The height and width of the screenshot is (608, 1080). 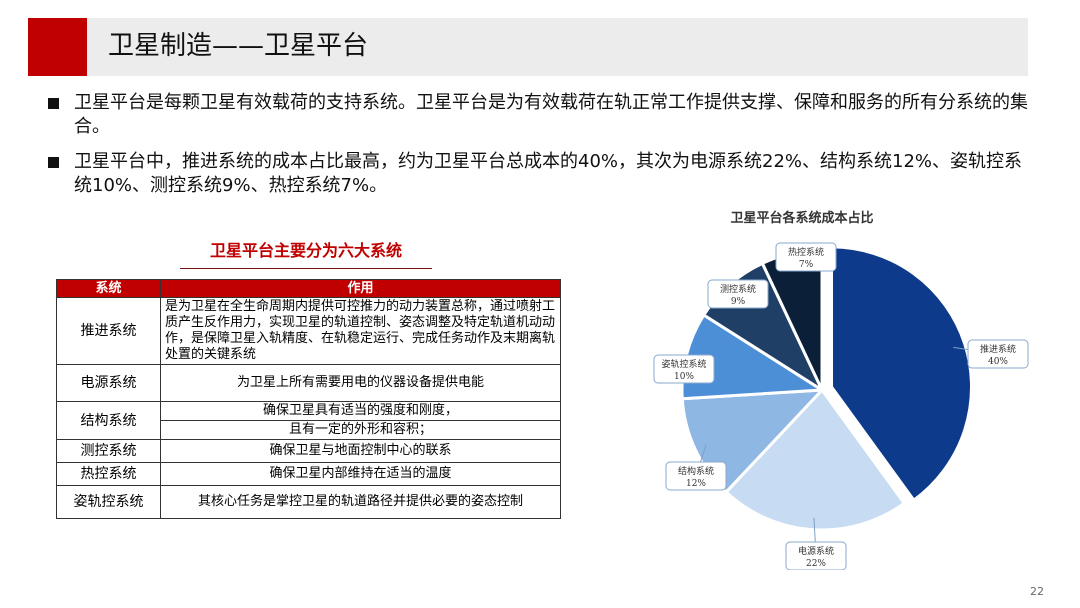 What do you see at coordinates (816, 551) in the screenshot?
I see `pie-label-name: 电源系统` at bounding box center [816, 551].